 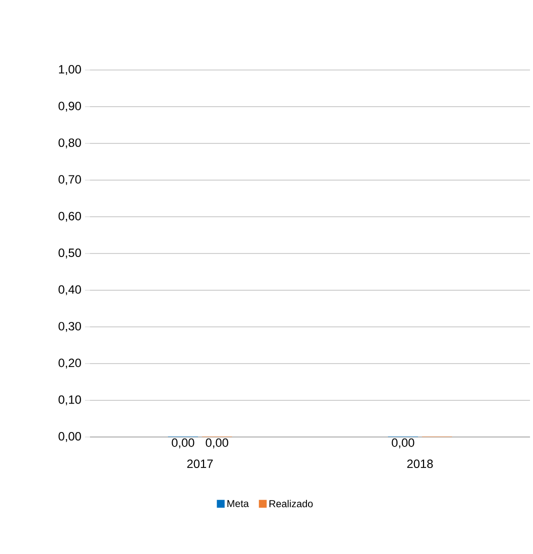 What do you see at coordinates (69, 107) in the screenshot?
I see `y-tick-label: 0,90` at bounding box center [69, 107].